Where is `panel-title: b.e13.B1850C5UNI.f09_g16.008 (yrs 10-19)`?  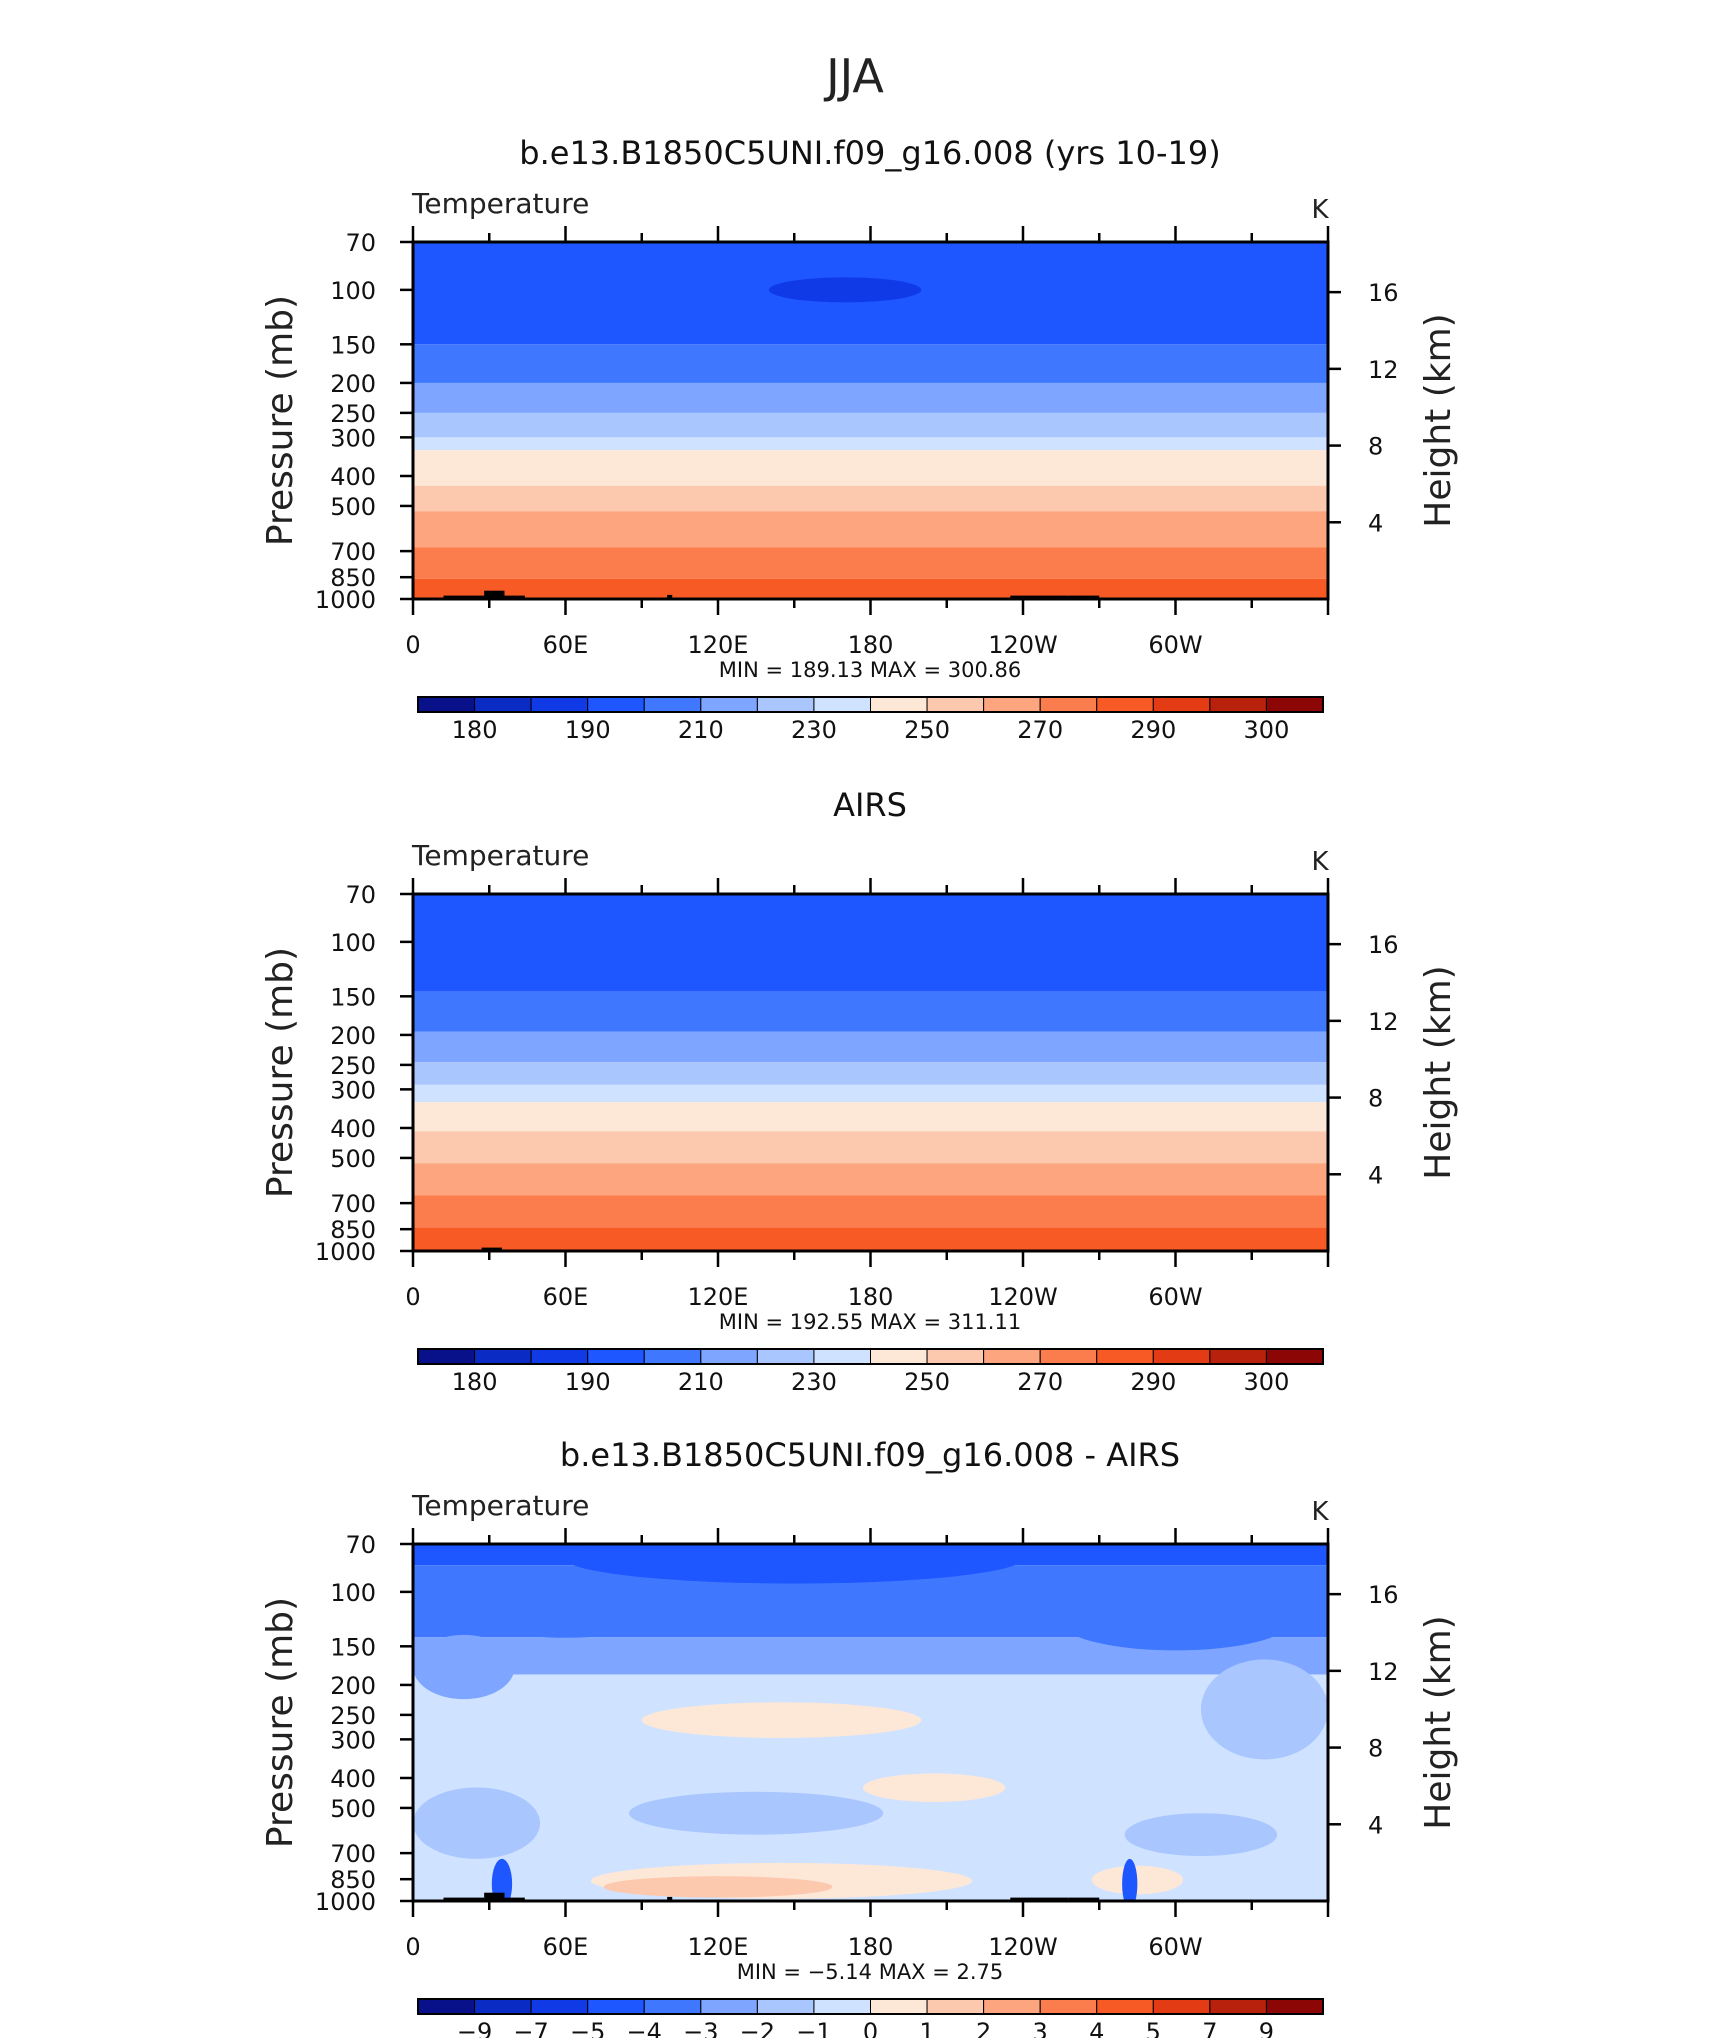 panel-title: b.e13.B1850C5UNI.f09_g16.008 (yrs 10-19) is located at coordinates (869, 153).